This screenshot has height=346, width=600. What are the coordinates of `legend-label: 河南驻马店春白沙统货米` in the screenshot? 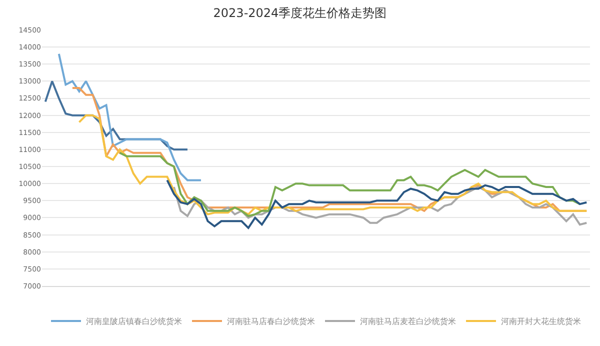 It's located at (271, 321).